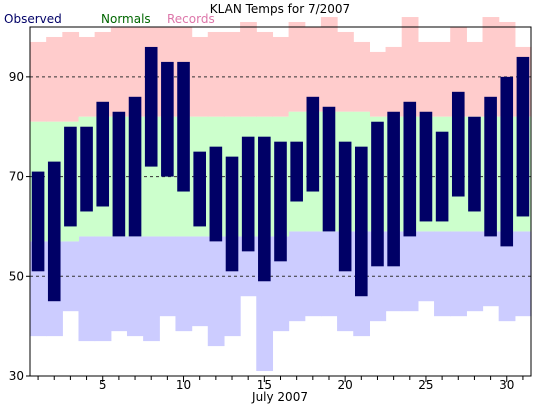  Describe the element at coordinates (191, 19) in the screenshot. I see `legend-records: Records` at that location.